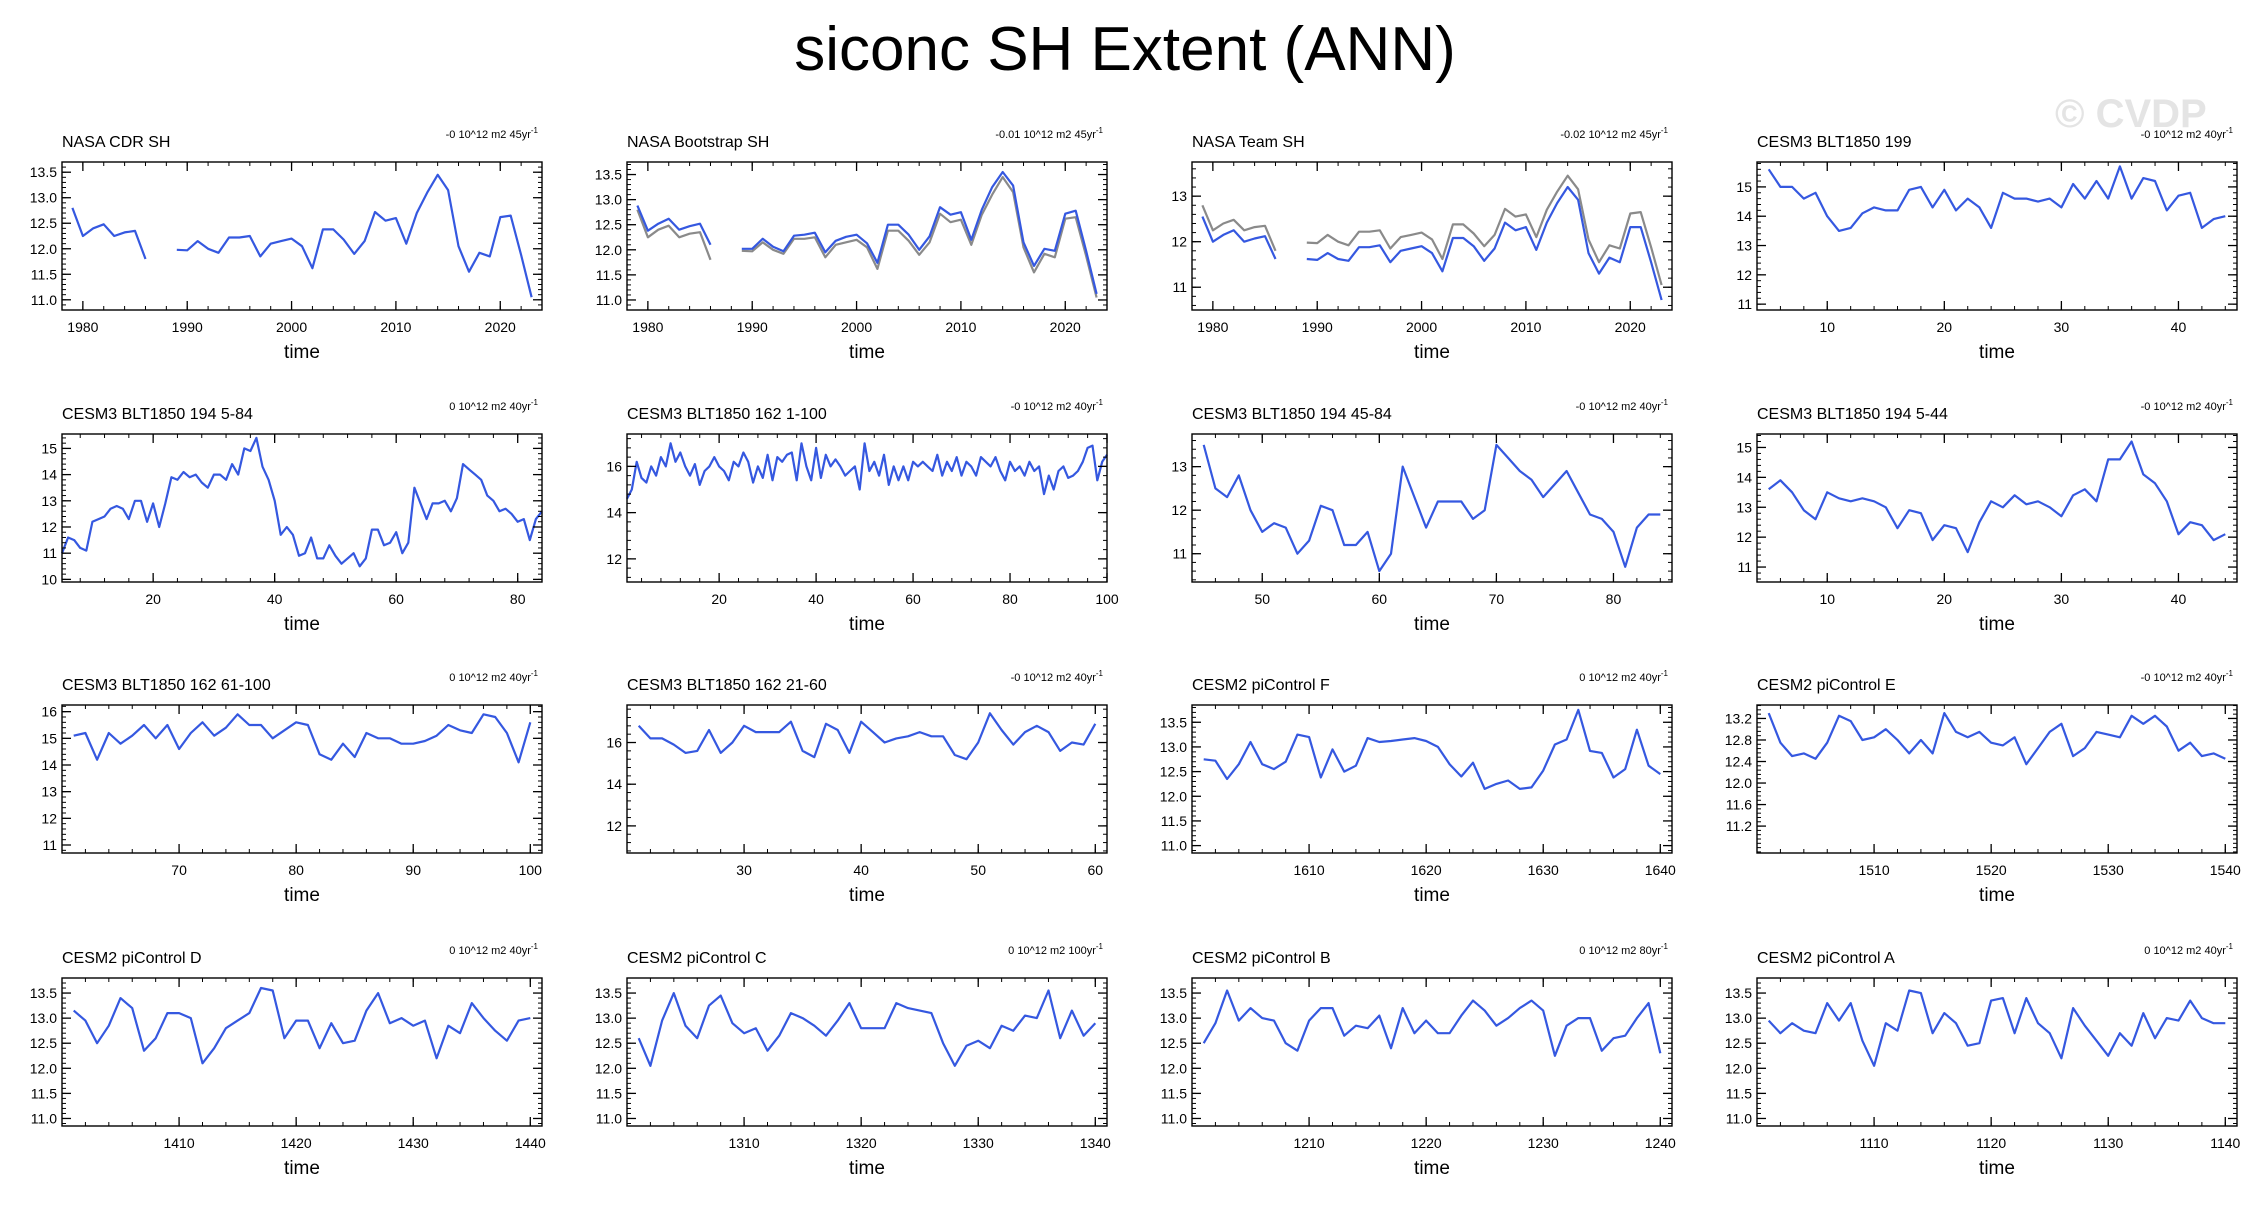 Image resolution: width=2250 pixels, height=1232 pixels. I want to click on chart-title: CESM3 BLT1850 162 61-100, so click(166, 685).